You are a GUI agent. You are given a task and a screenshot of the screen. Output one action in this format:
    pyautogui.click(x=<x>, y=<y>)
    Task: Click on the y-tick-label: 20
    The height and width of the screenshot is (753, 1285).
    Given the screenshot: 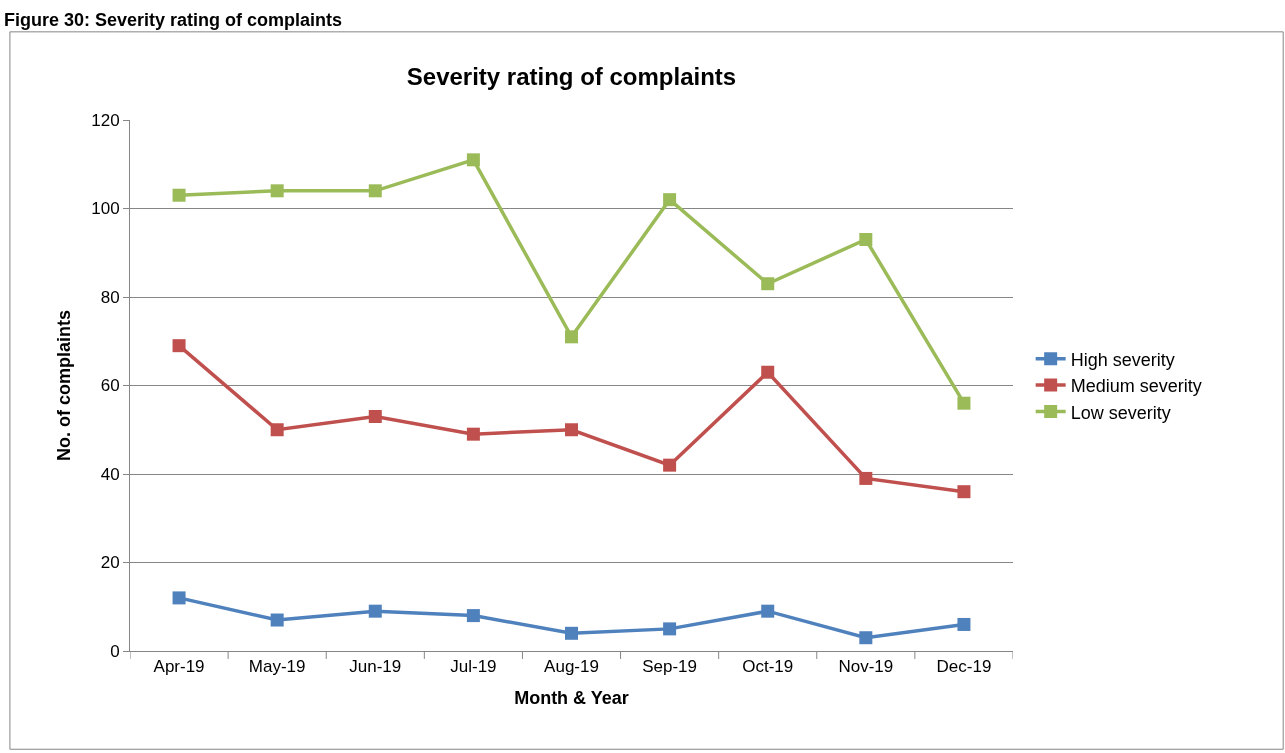 What is the action you would take?
    pyautogui.click(x=110, y=563)
    